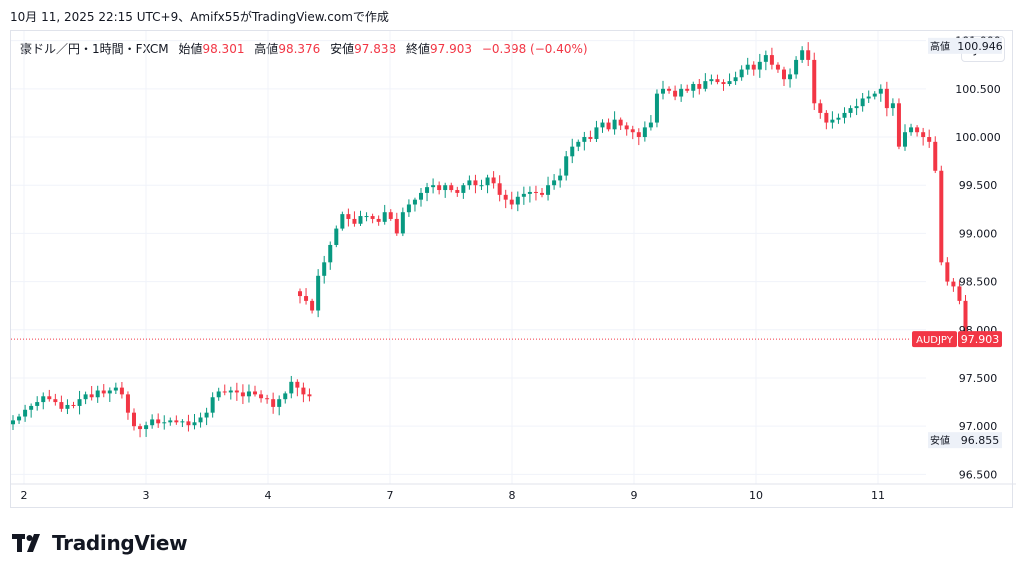 The image size is (1024, 575). I want to click on low-label: 安値, so click(342, 49).